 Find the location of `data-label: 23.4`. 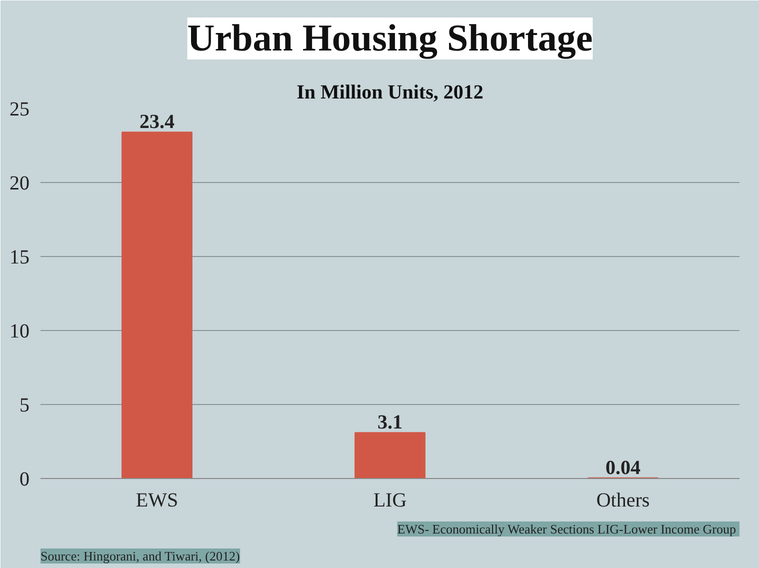

data-label: 23.4 is located at coordinates (157, 122).